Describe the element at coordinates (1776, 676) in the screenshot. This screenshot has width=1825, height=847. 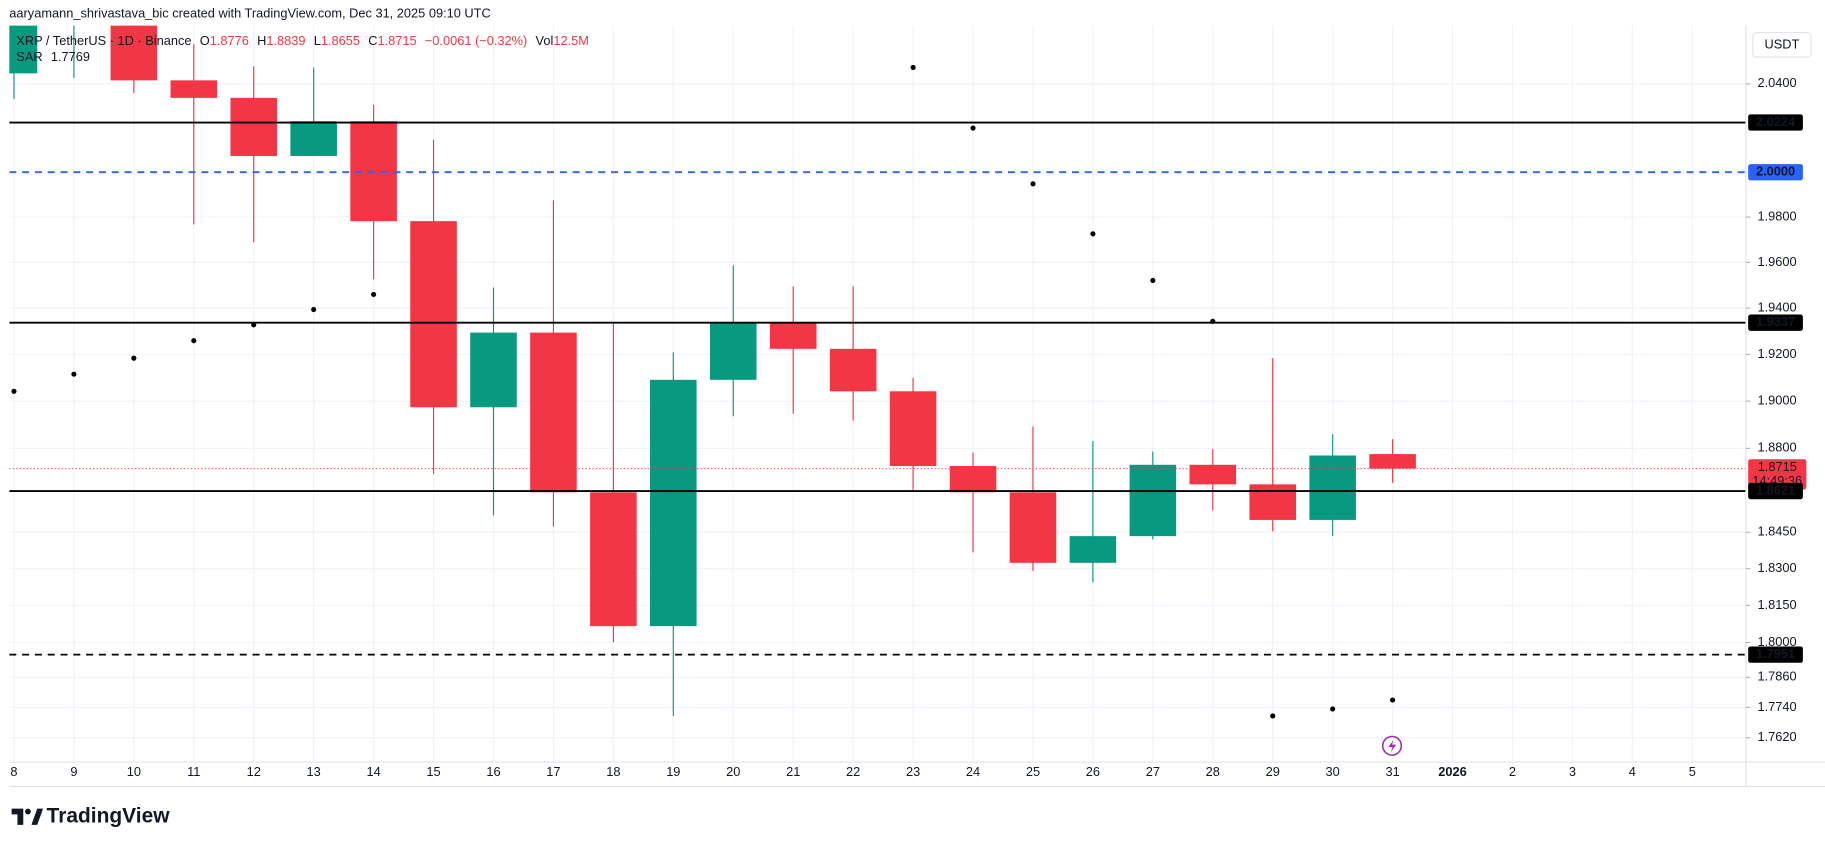
I see `y-tick-label: 1.7860` at that location.